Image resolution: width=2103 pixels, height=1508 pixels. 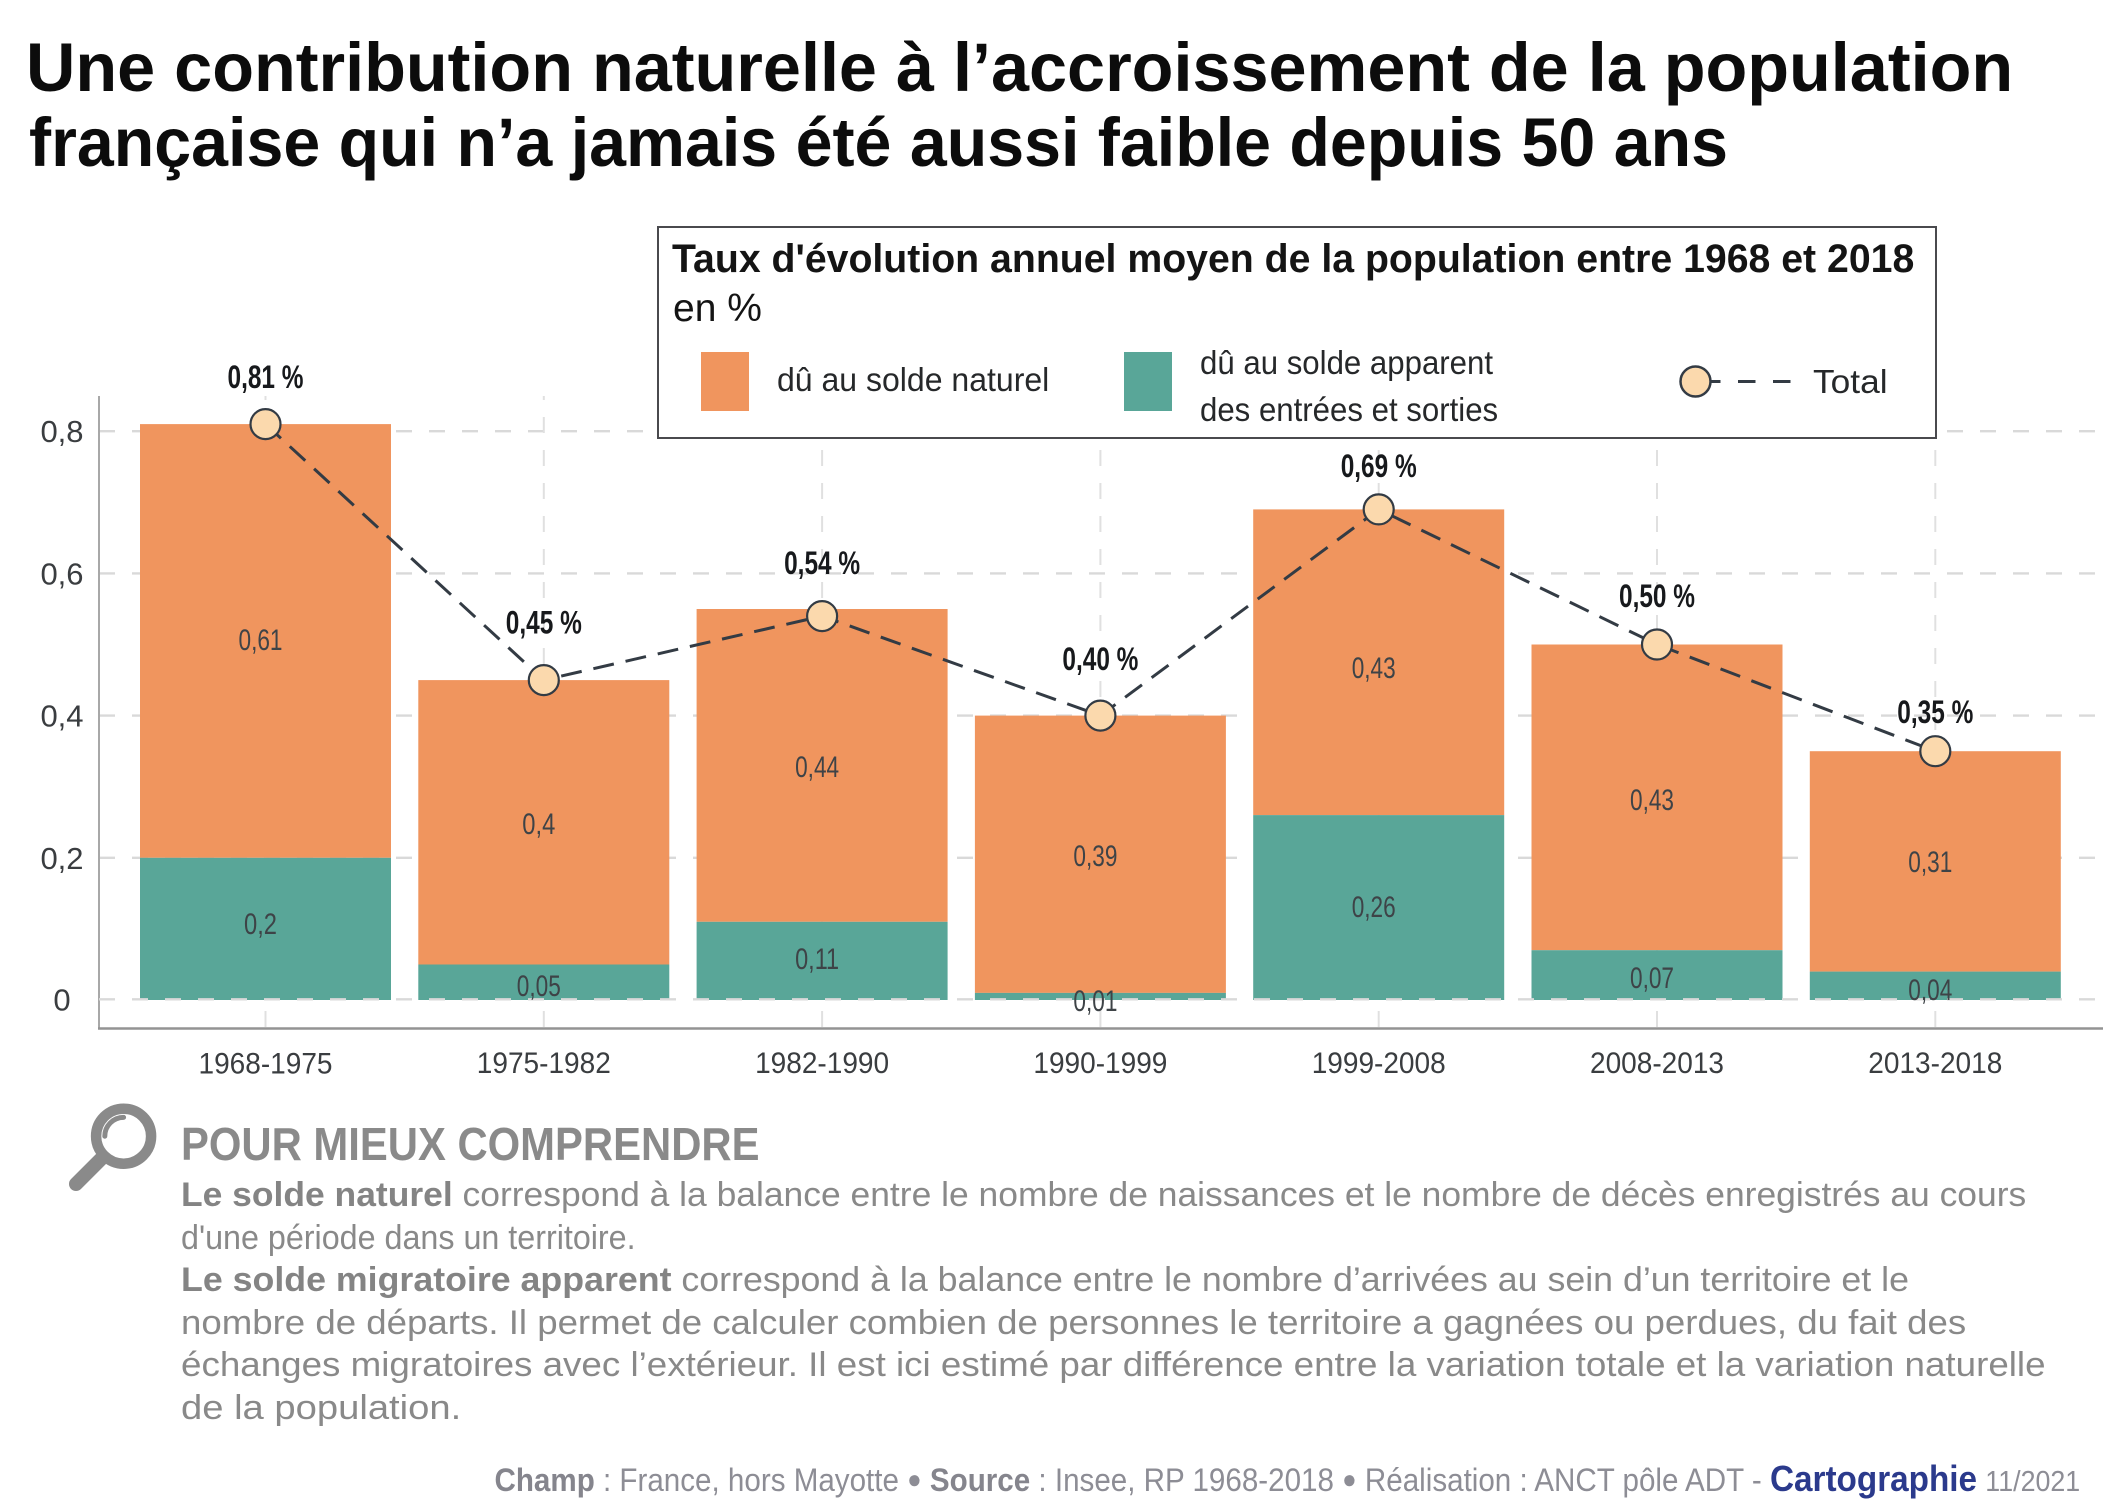 What do you see at coordinates (1379, 1063) in the screenshot?
I see `svg-text: 1999-2008` at bounding box center [1379, 1063].